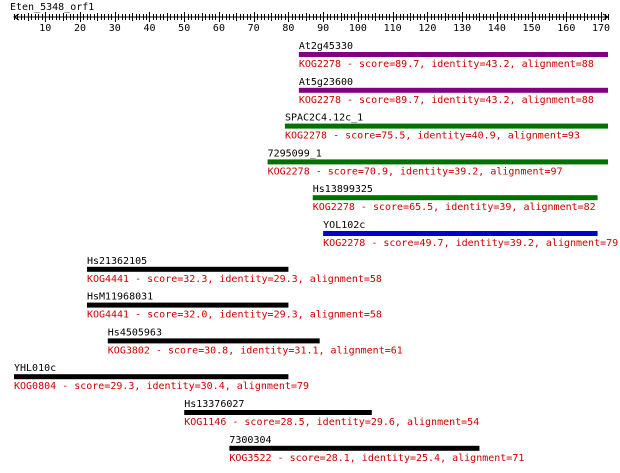 The image size is (620, 473). What do you see at coordinates (393, 28) in the screenshot?
I see `axis-tick-label: 110` at bounding box center [393, 28].